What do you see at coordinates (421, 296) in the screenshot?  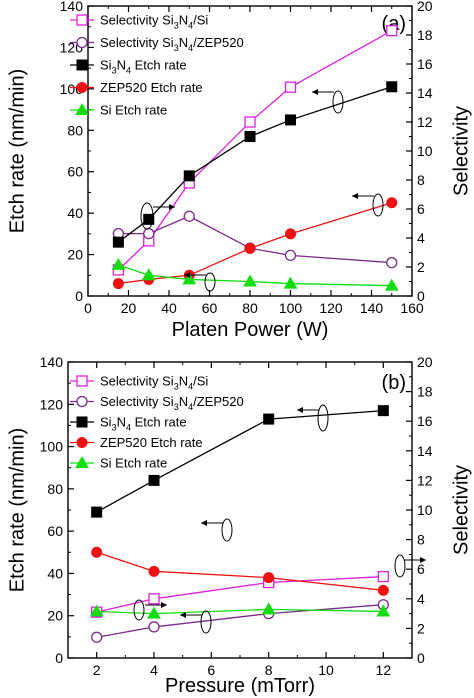 I see `y2-tick-label: 0` at bounding box center [421, 296].